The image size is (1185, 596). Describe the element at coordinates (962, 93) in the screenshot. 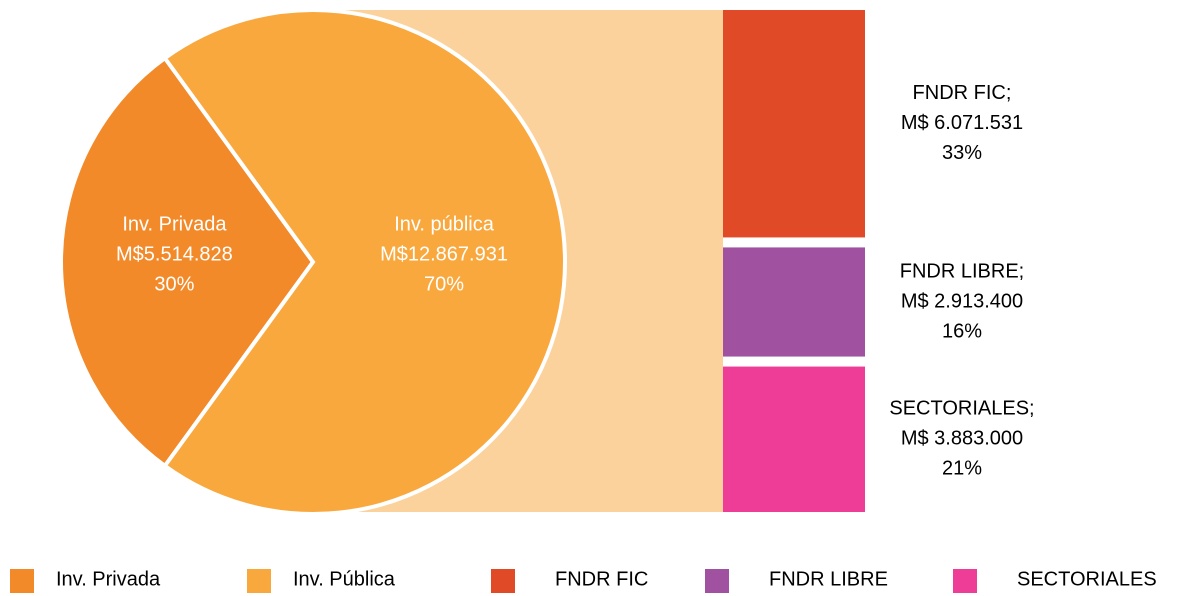

I see `segment-name: FNDR FIC;` at that location.